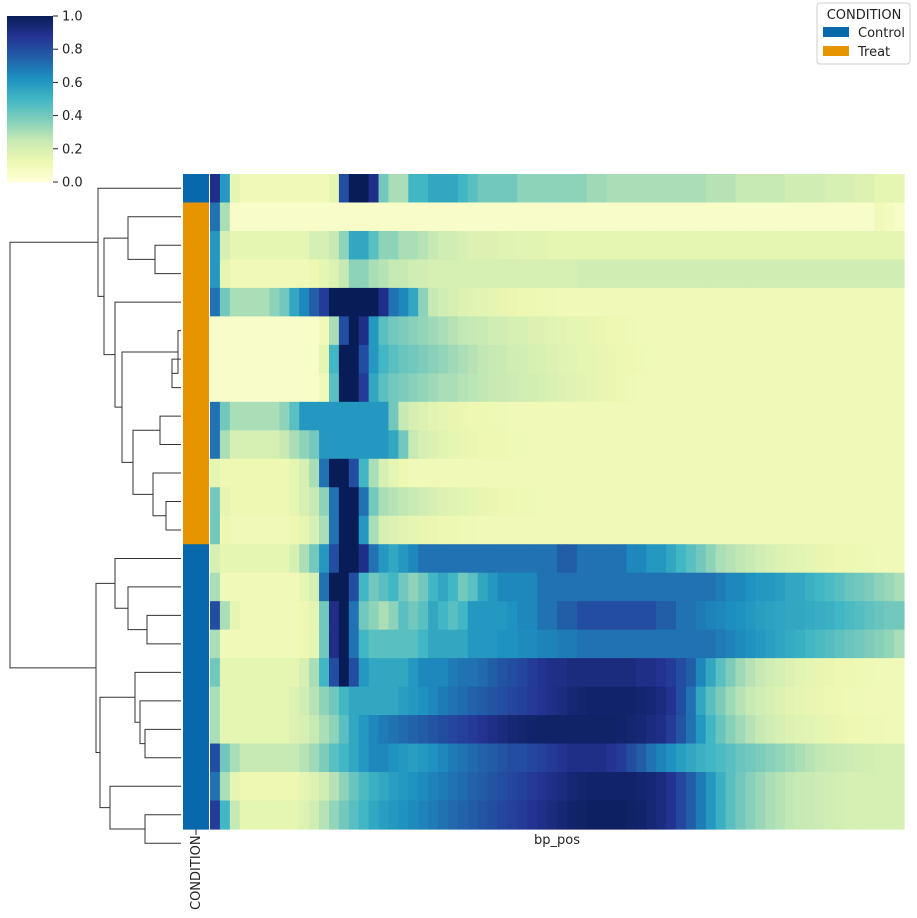 The width and height of the screenshot is (917, 918). What do you see at coordinates (72, 17) in the screenshot?
I see `colorbar-tick-label: 1.0` at bounding box center [72, 17].